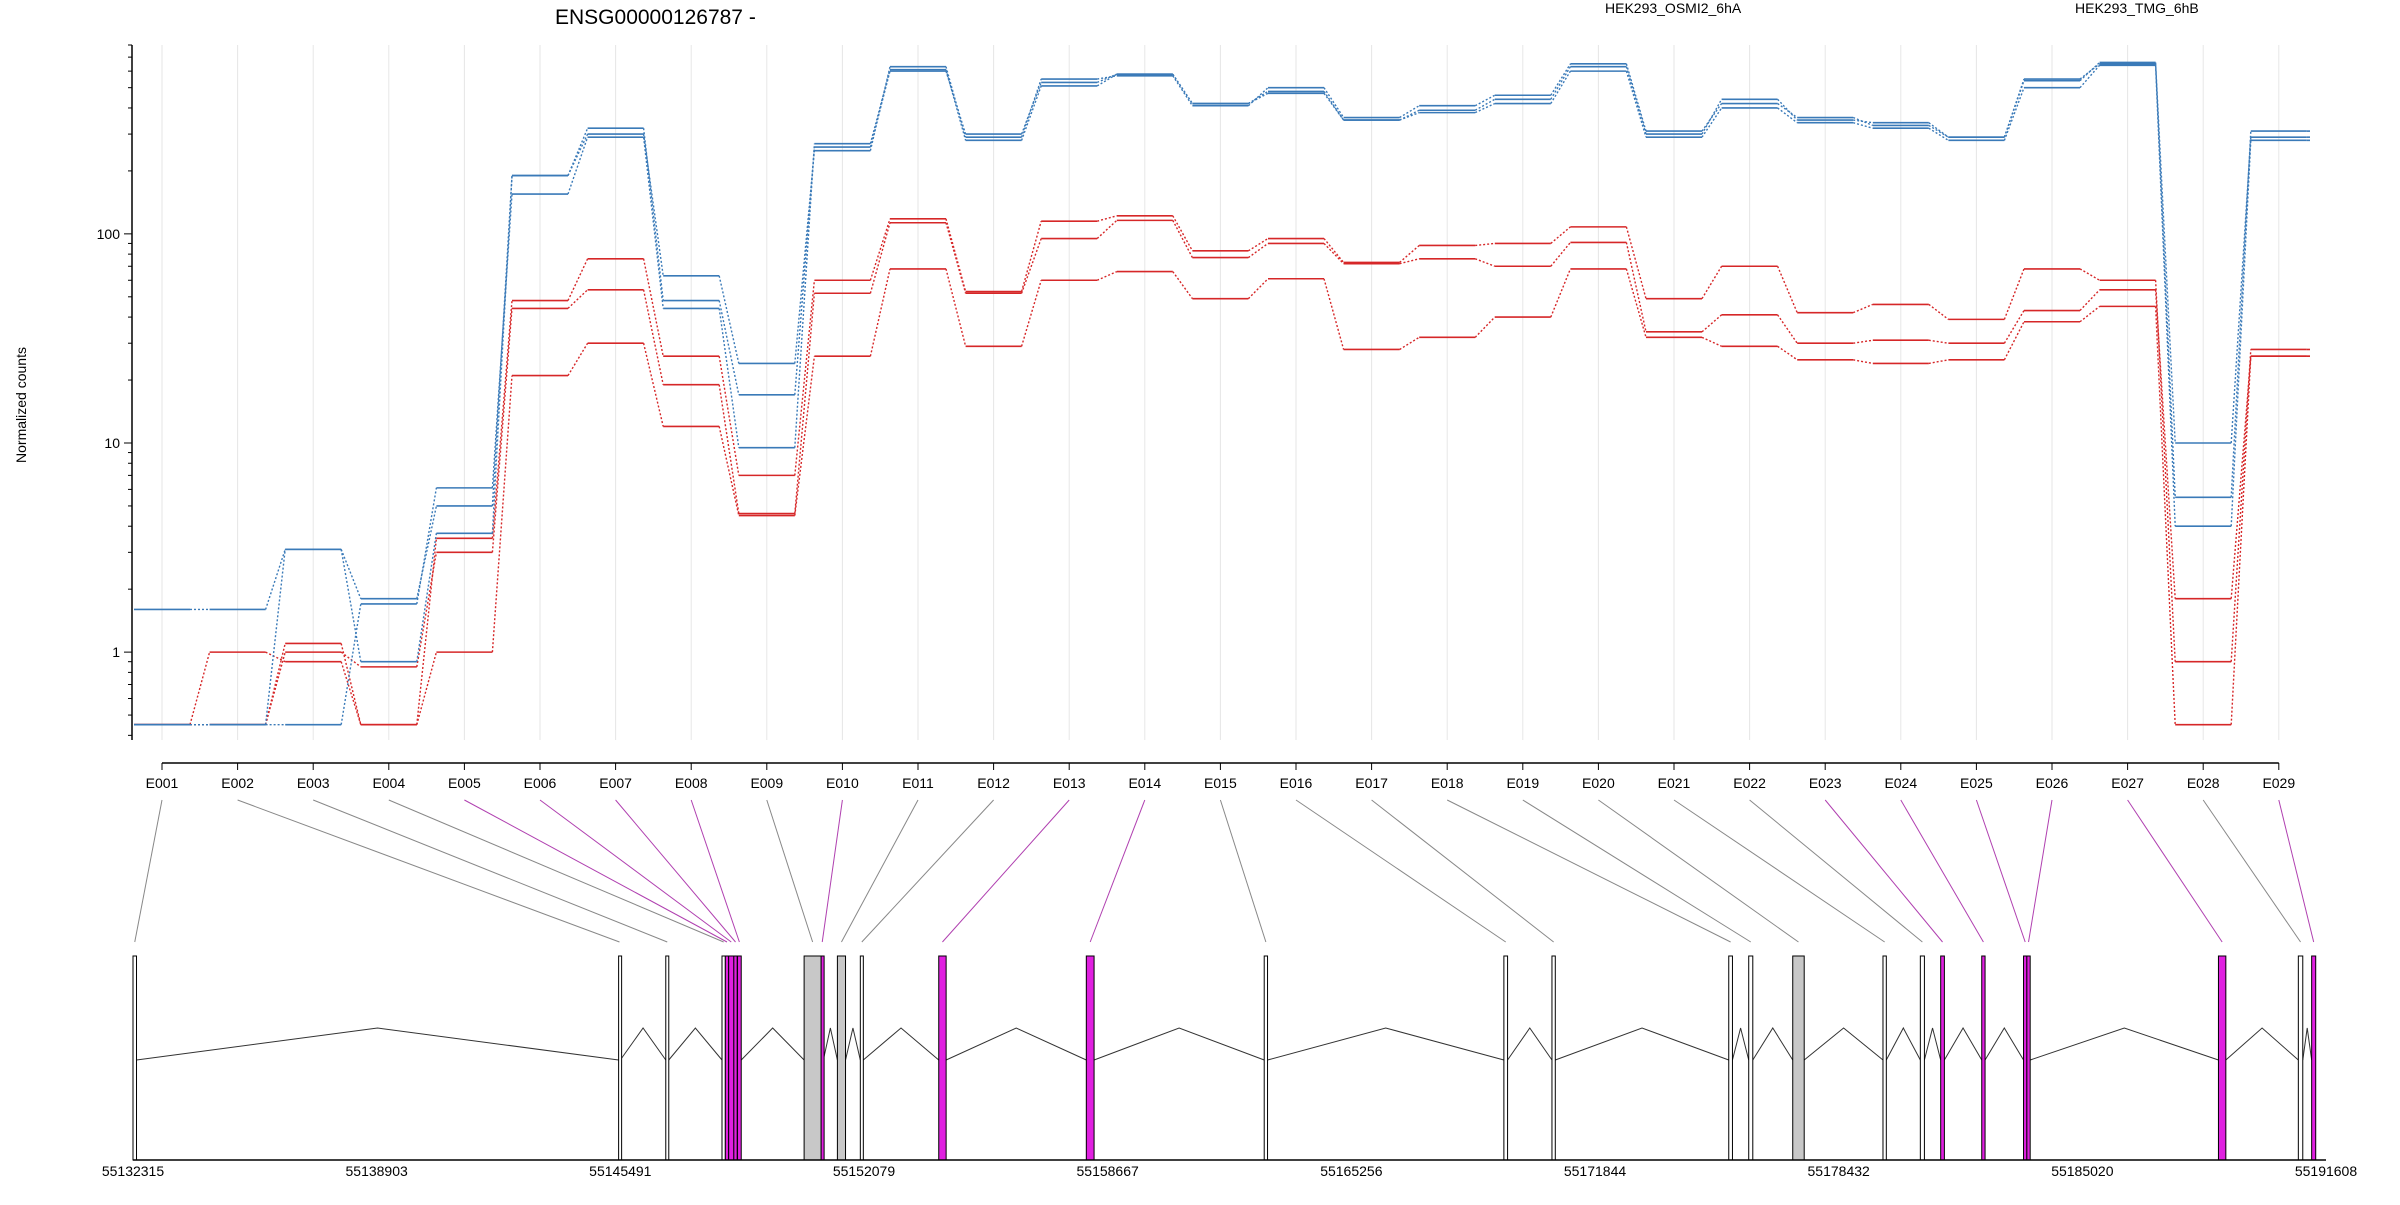  What do you see at coordinates (1069, 783) in the screenshot?
I see `x-tick-label-e013: E013` at bounding box center [1069, 783].